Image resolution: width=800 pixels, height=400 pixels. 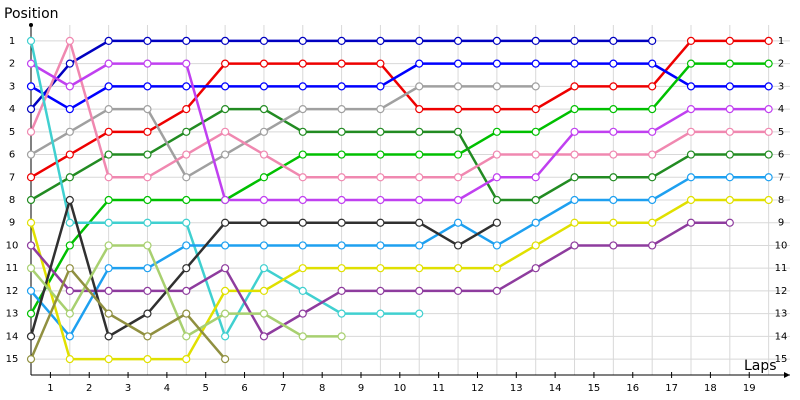 I want to click on y-tick-label: 15, so click(x=12, y=359).